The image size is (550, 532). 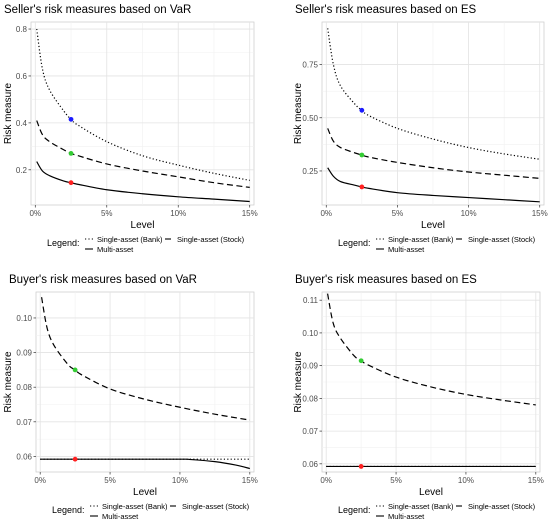 I want to click on y-tick-label: 0.11, so click(x=311, y=300).